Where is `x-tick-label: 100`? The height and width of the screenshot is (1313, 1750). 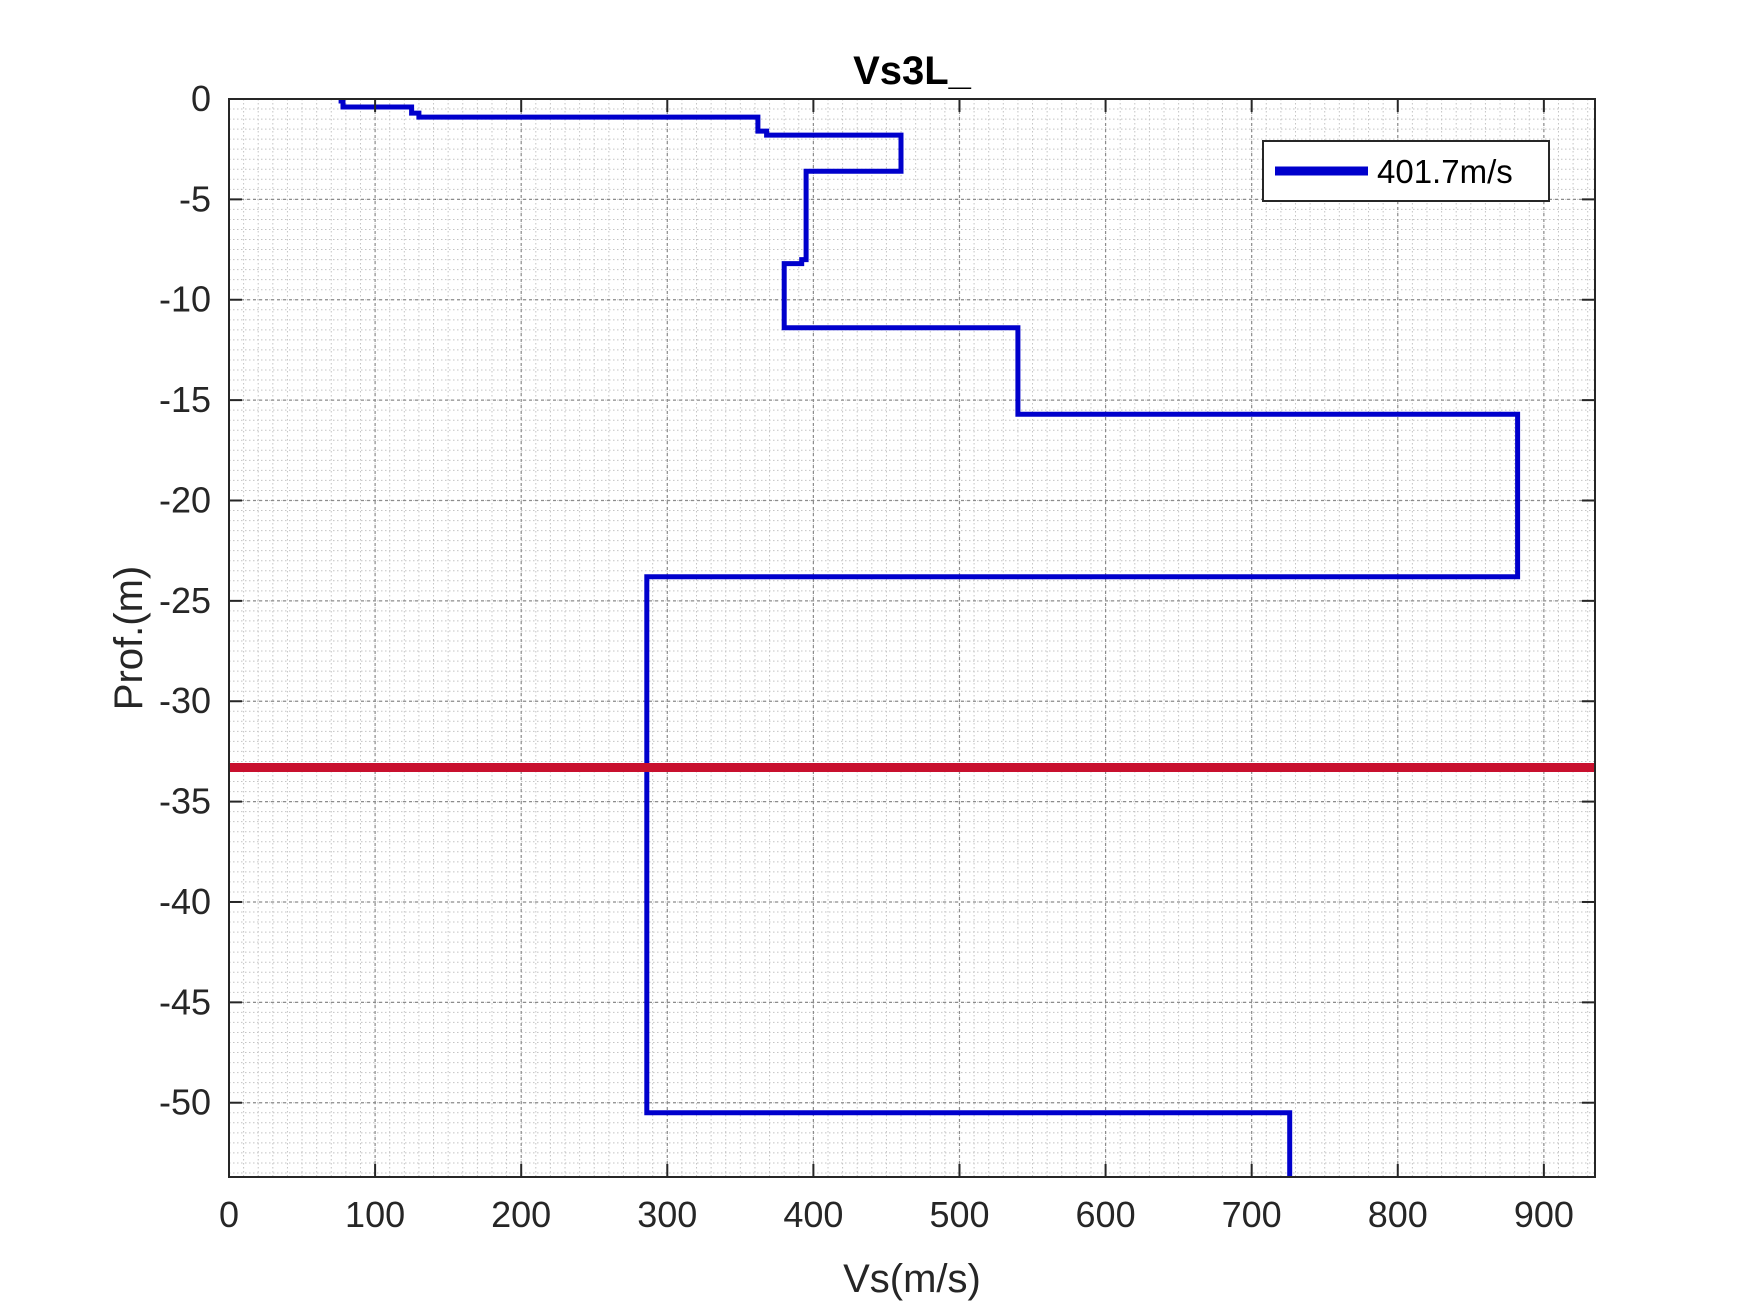
x-tick-label: 100 is located at coordinates (375, 1214).